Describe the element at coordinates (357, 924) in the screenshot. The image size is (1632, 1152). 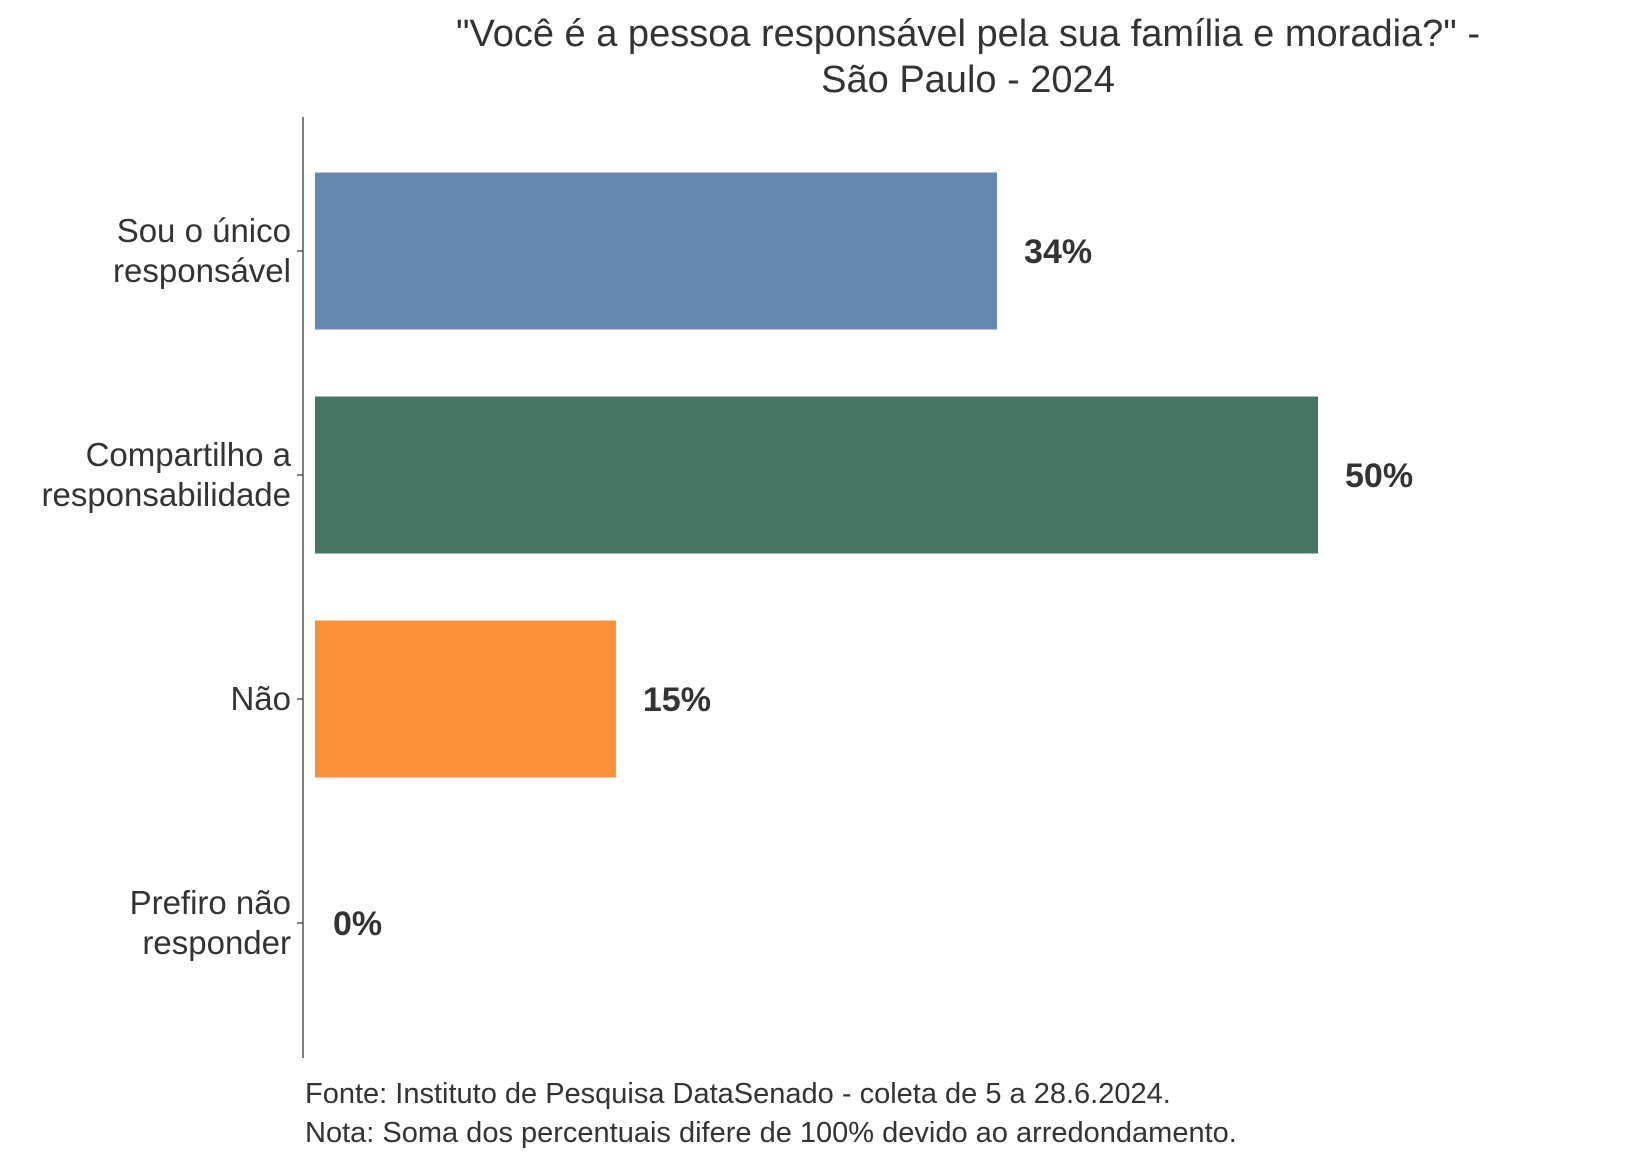
I see `value-label-3: 0%` at that location.